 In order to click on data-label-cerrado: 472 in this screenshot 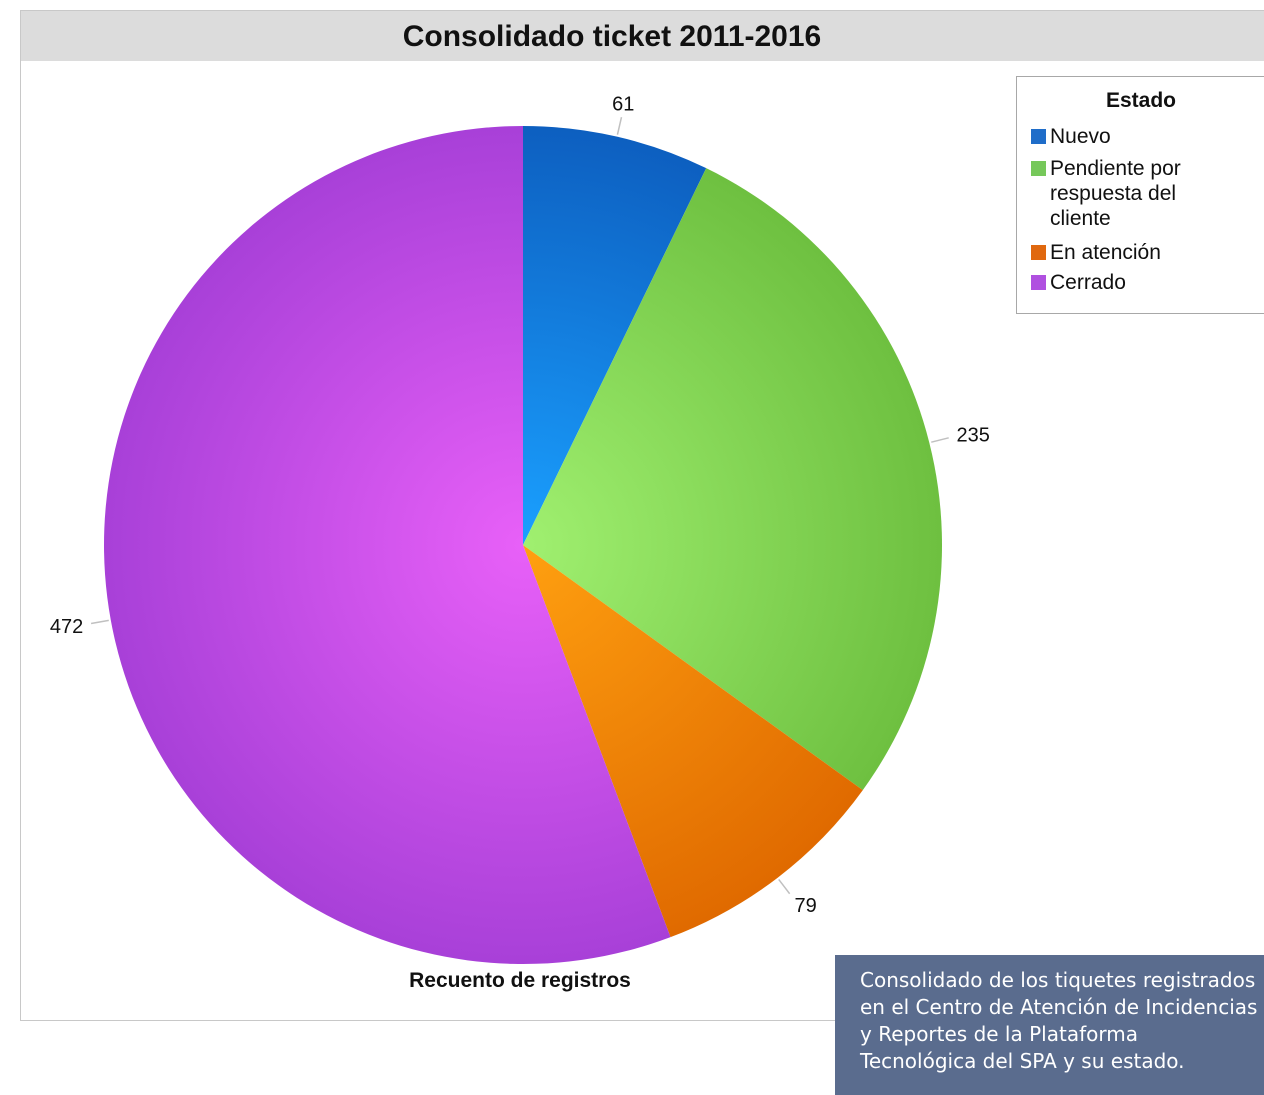, I will do `click(66, 627)`.